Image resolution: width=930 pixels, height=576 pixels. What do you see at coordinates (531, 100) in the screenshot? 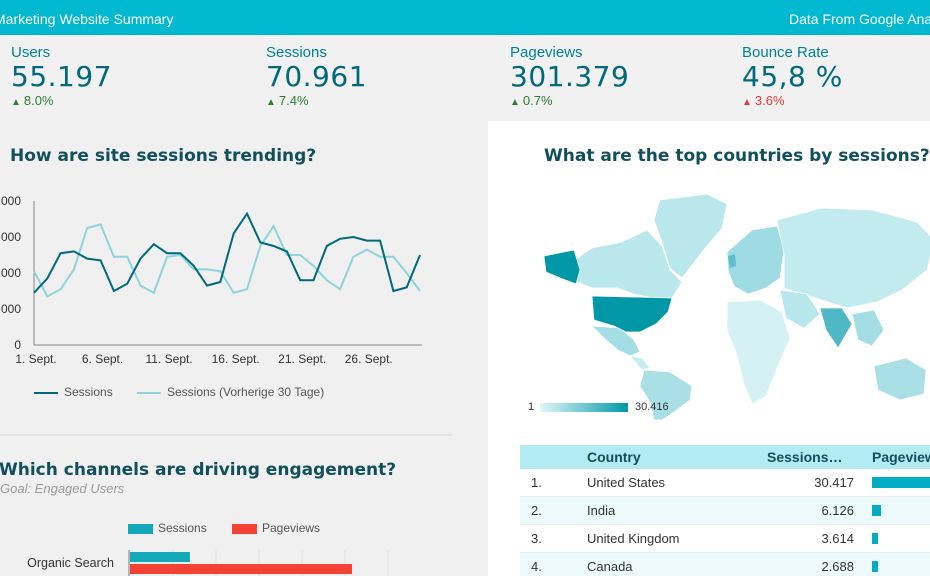
I see `kpi-change: ▲ 0.7%` at bounding box center [531, 100].